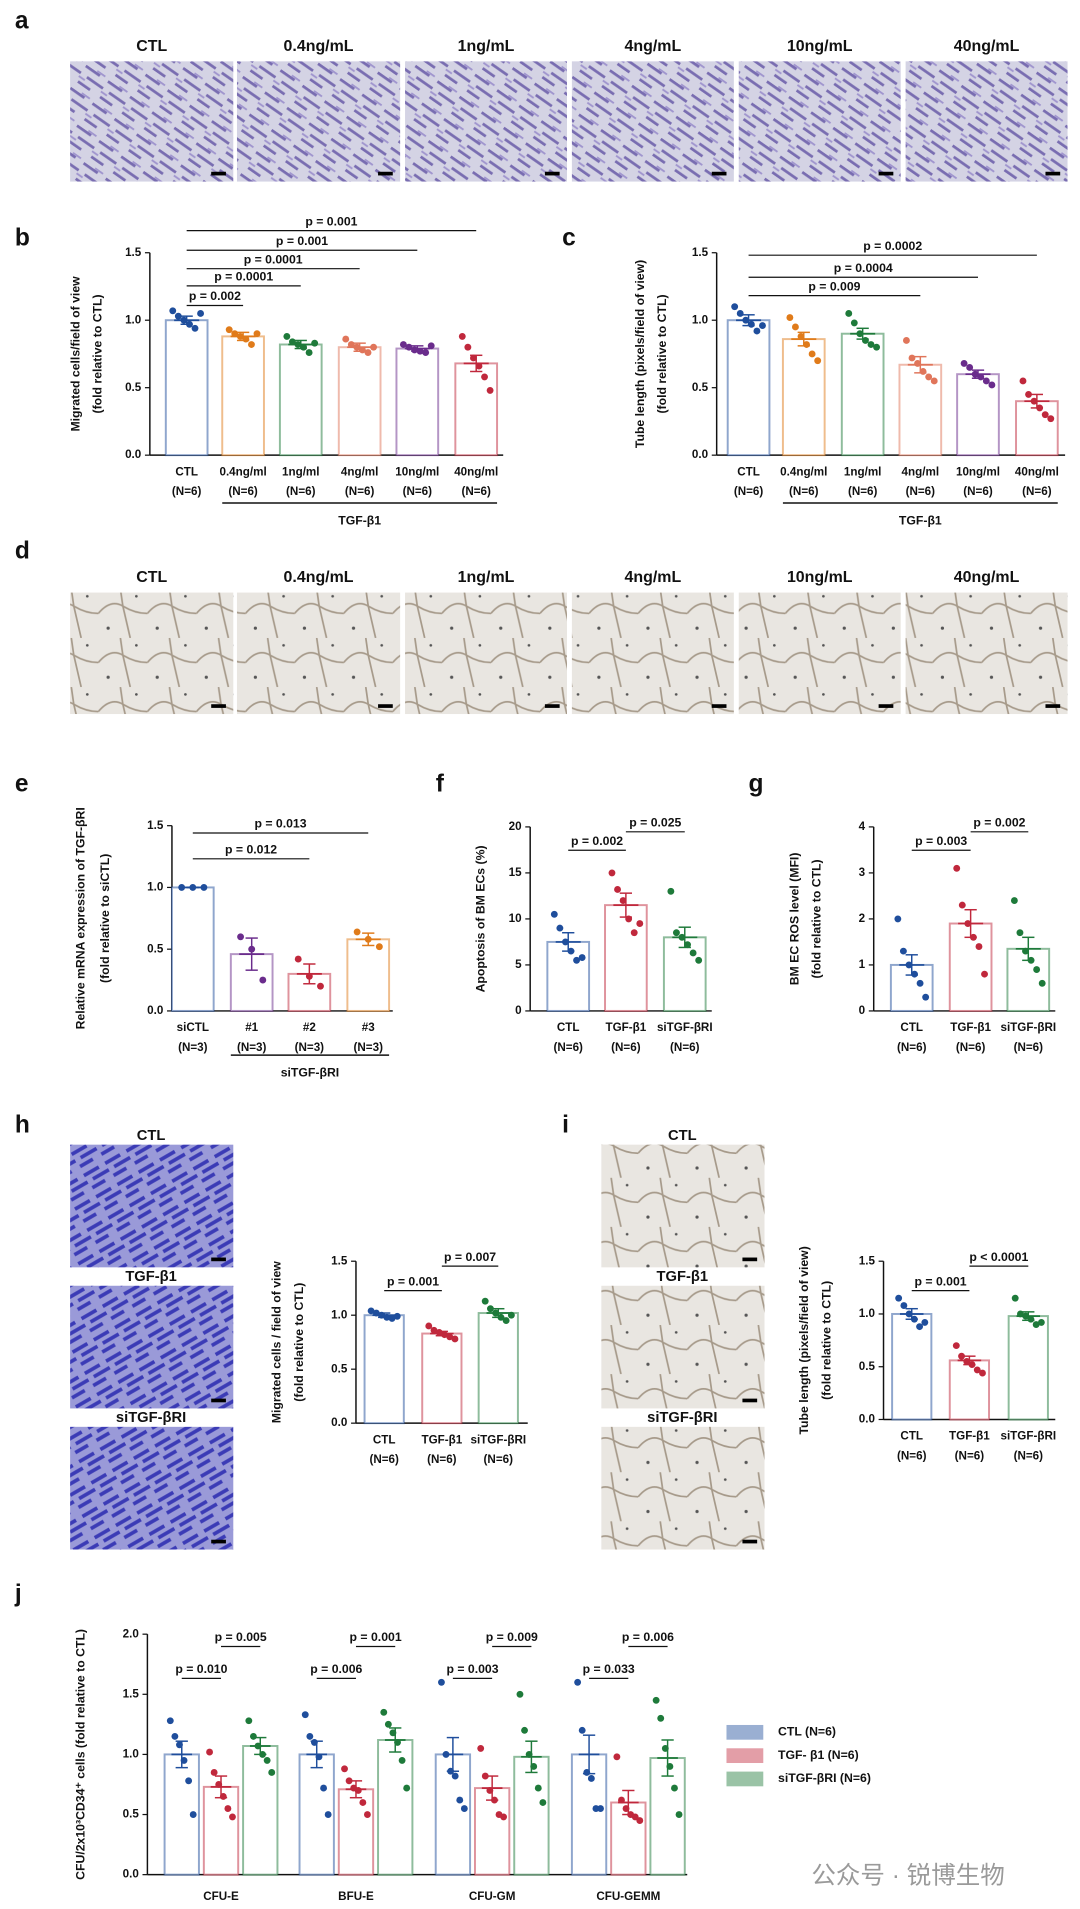  What do you see at coordinates (22, 1125) in the screenshot?
I see `panel-letter: h` at bounding box center [22, 1125].